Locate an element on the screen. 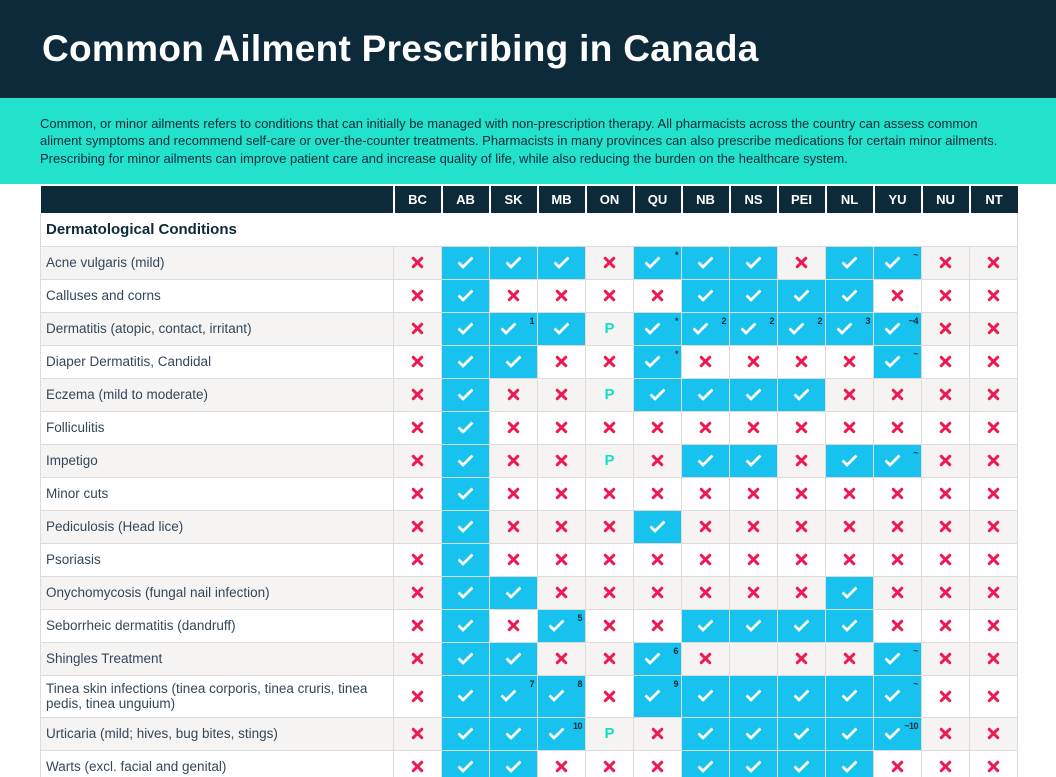 The width and height of the screenshot is (1056, 777). page-header: Common Ailment Prescribing in Canada is located at coordinates (528, 49).